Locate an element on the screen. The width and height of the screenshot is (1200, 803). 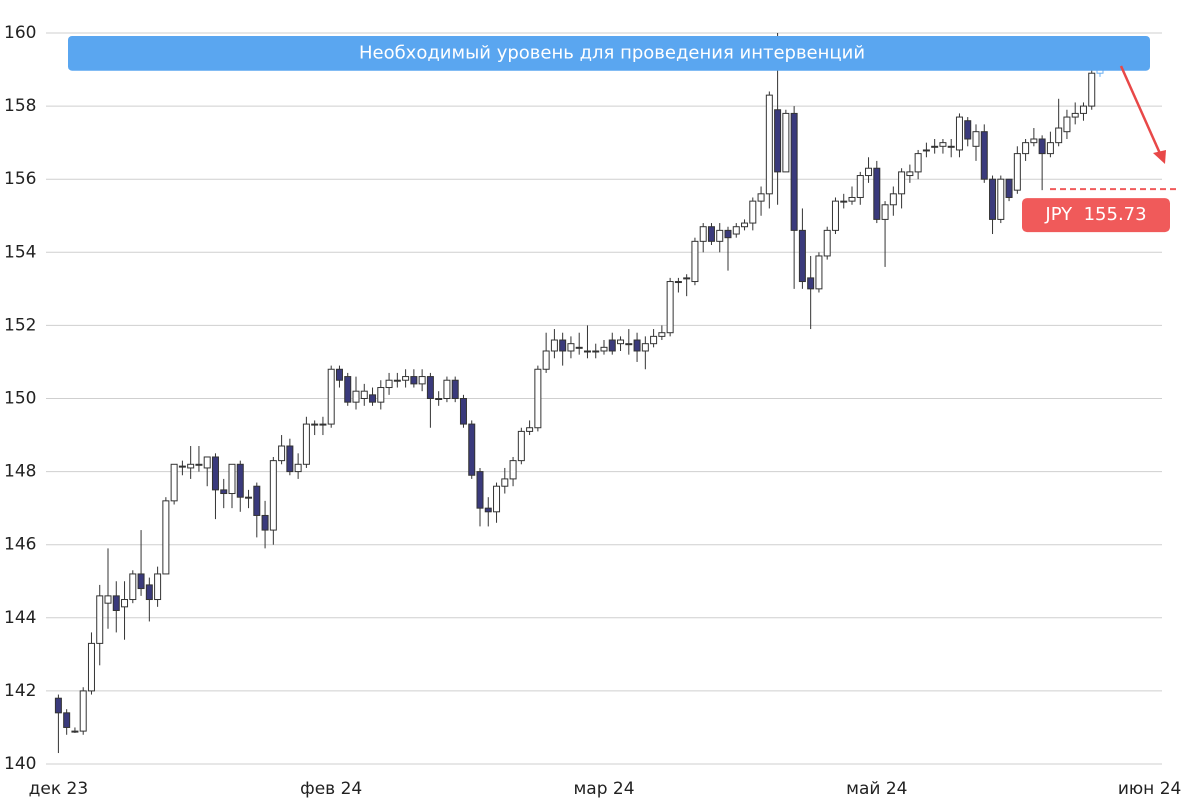
y-tick-label: 152 is located at coordinates (20, 325).